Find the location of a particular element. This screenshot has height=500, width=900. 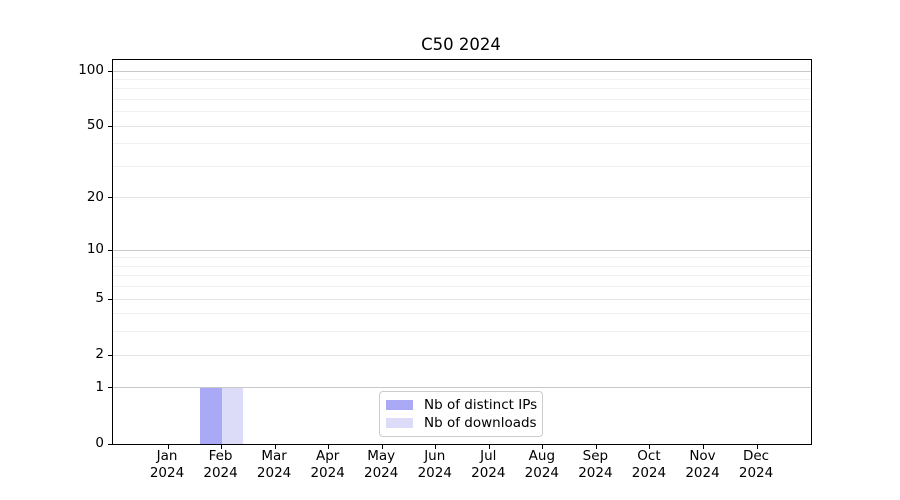

x-axis-tick-label: Oct 2024 is located at coordinates (649, 464).